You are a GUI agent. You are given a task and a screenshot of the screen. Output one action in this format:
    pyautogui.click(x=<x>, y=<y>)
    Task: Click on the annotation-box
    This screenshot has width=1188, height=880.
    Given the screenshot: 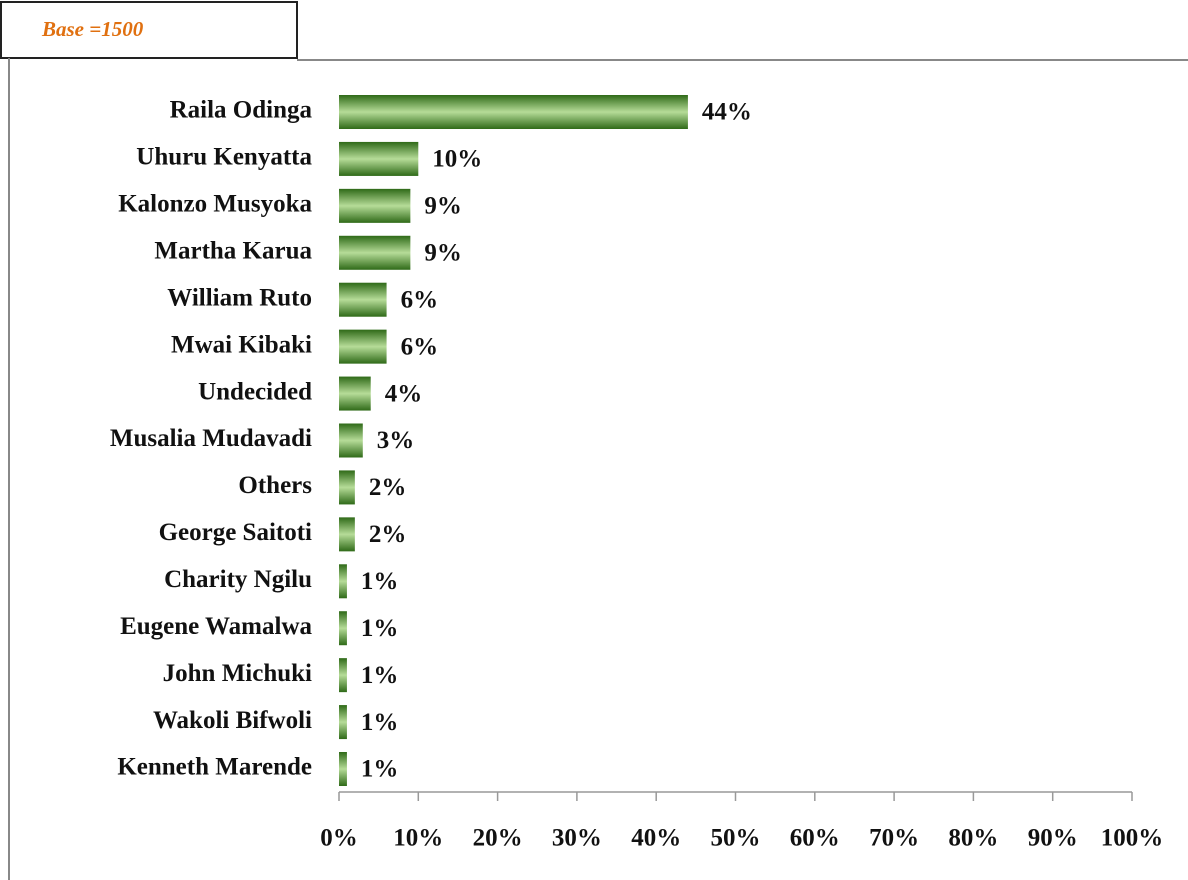 What is the action you would take?
    pyautogui.click(x=149, y=30)
    